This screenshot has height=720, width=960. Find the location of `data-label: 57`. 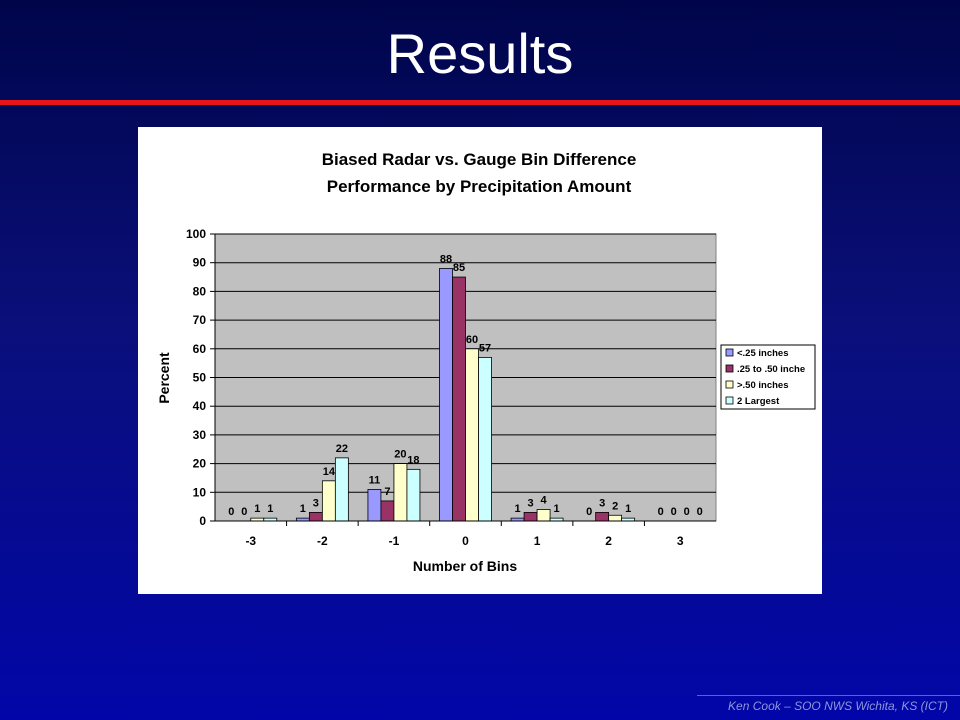

data-label: 57 is located at coordinates (485, 348).